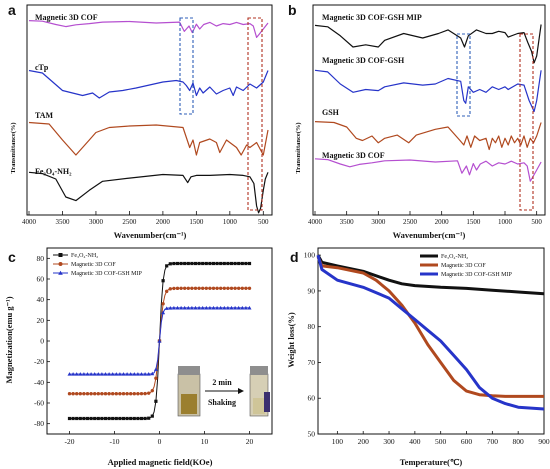 The image size is (550, 469). What do you see at coordinates (160, 441) in the screenshot?
I see `x-tick-label: 0` at bounding box center [160, 441].